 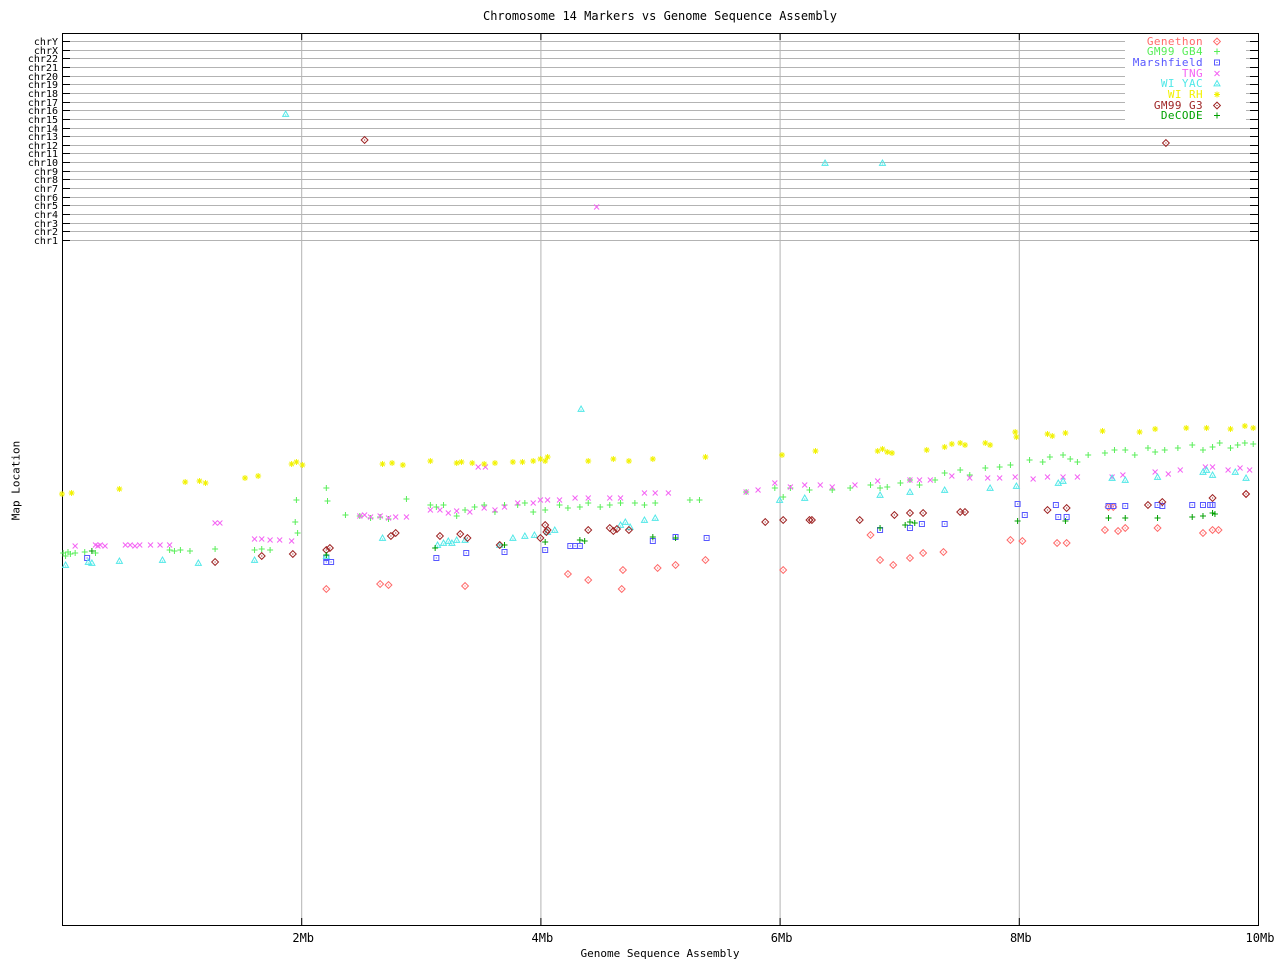 What do you see at coordinates (46, 241) in the screenshot?
I see `chromosome-label: chr1` at bounding box center [46, 241].